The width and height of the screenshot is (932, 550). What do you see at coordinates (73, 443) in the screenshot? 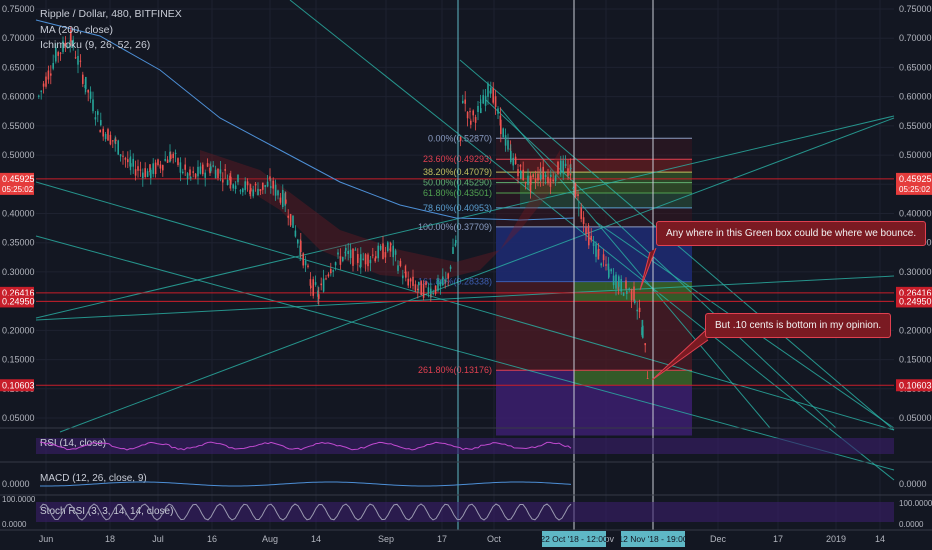
I see `rsi-label: RSI (14, close)` at bounding box center [73, 443].